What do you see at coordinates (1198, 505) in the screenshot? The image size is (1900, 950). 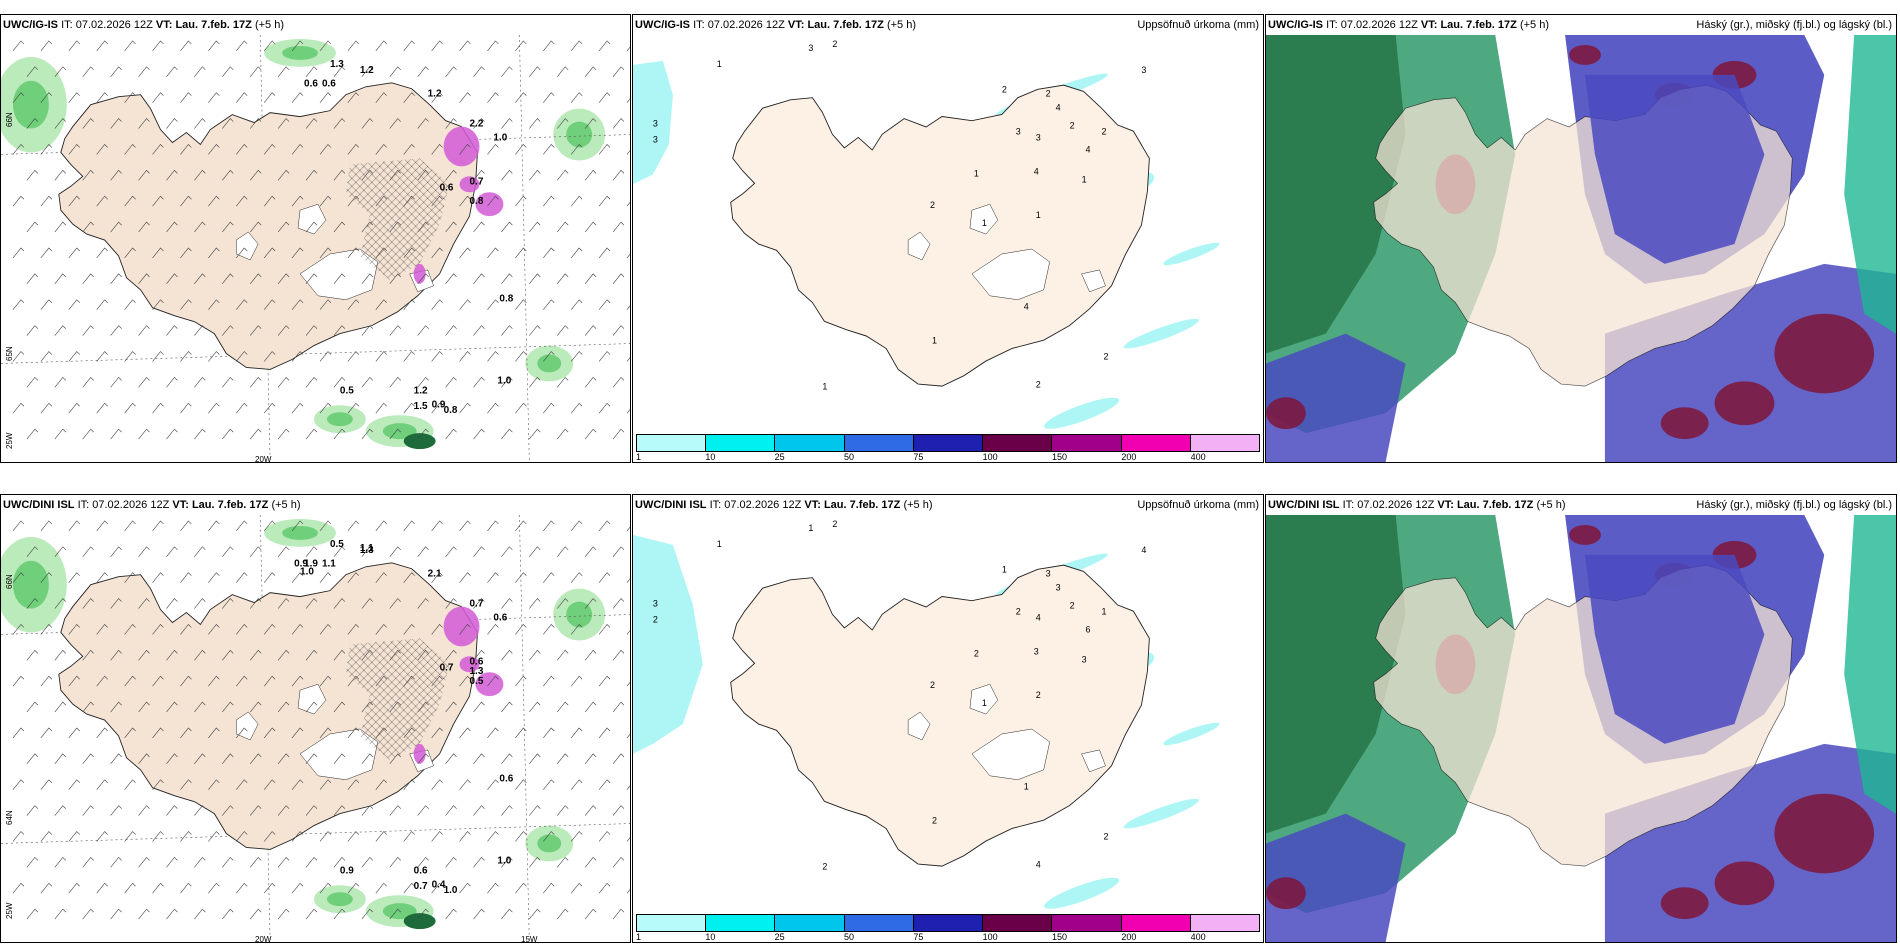 I see `panel-subtitle: Uppsöfnuð úrkoma (mm)` at bounding box center [1198, 505].